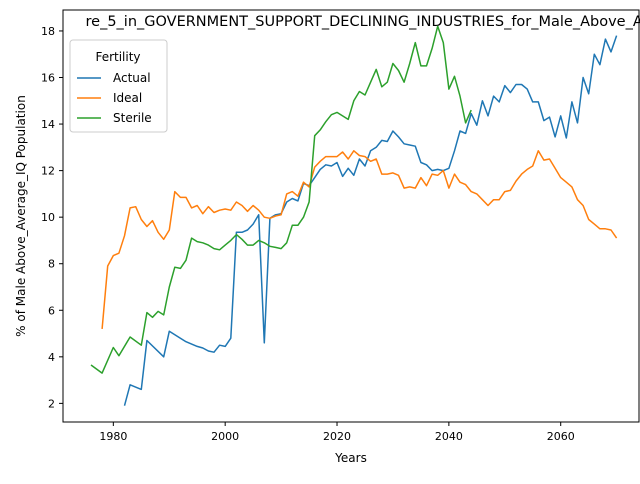 Image resolution: width=640 pixels, height=484 pixels. Describe the element at coordinates (51, 357) in the screenshot. I see `y-tick-label: 4` at that location.